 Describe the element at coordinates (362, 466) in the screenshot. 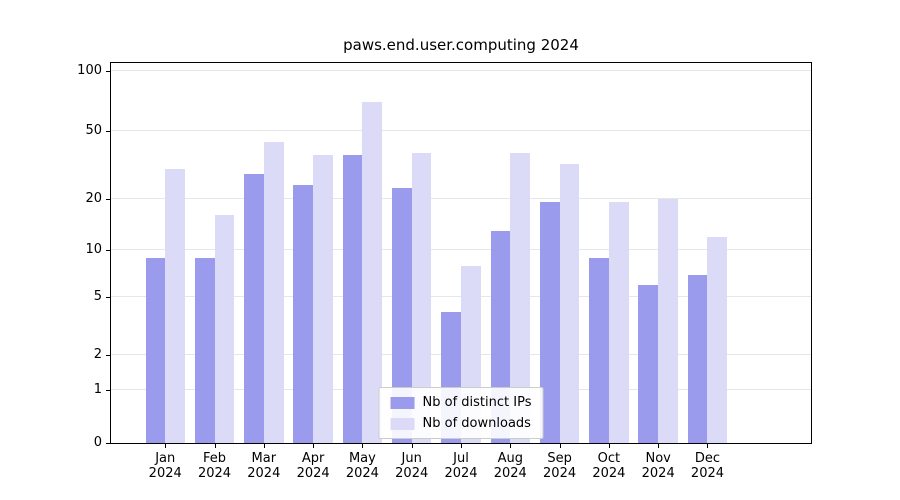

I see `x-tick-label: May 2024` at that location.